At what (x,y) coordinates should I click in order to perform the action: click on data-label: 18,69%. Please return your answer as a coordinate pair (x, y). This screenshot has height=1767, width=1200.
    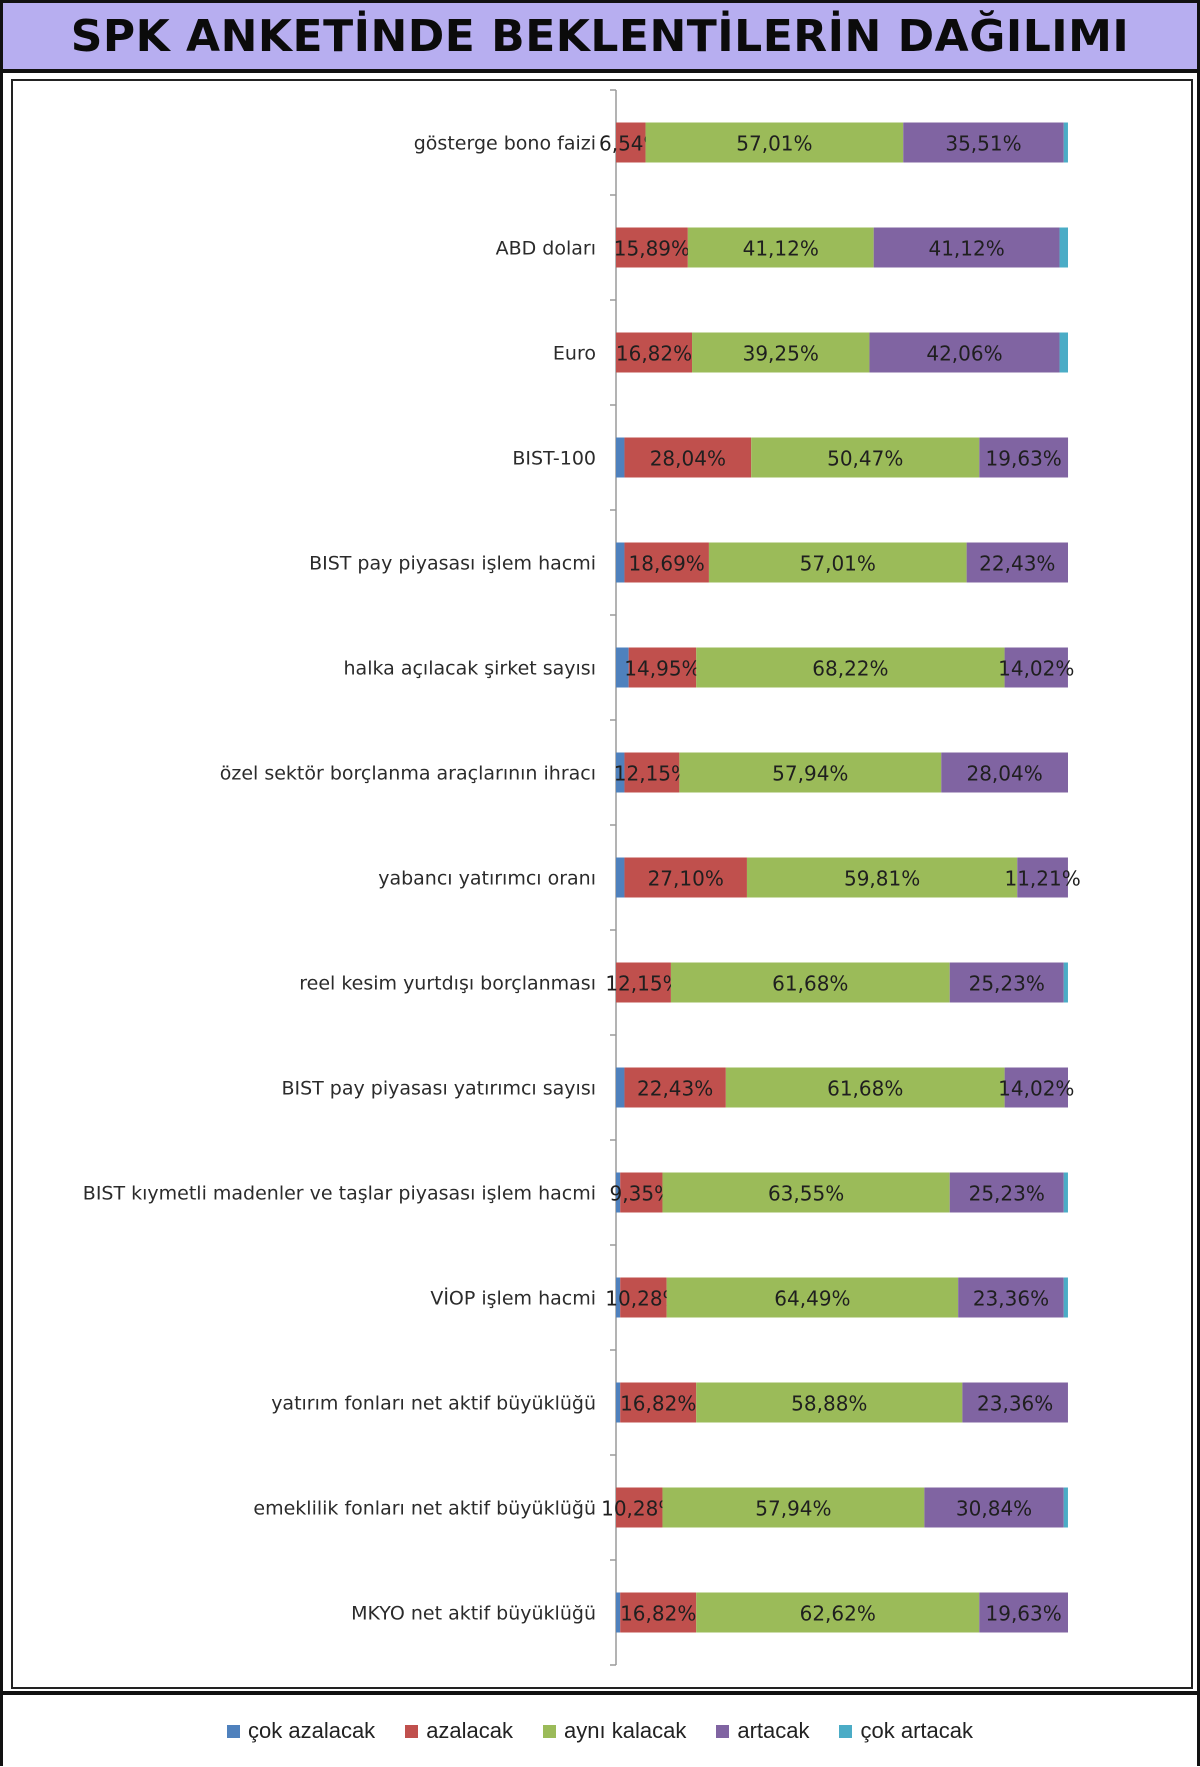
    Looking at the image, I should click on (667, 564).